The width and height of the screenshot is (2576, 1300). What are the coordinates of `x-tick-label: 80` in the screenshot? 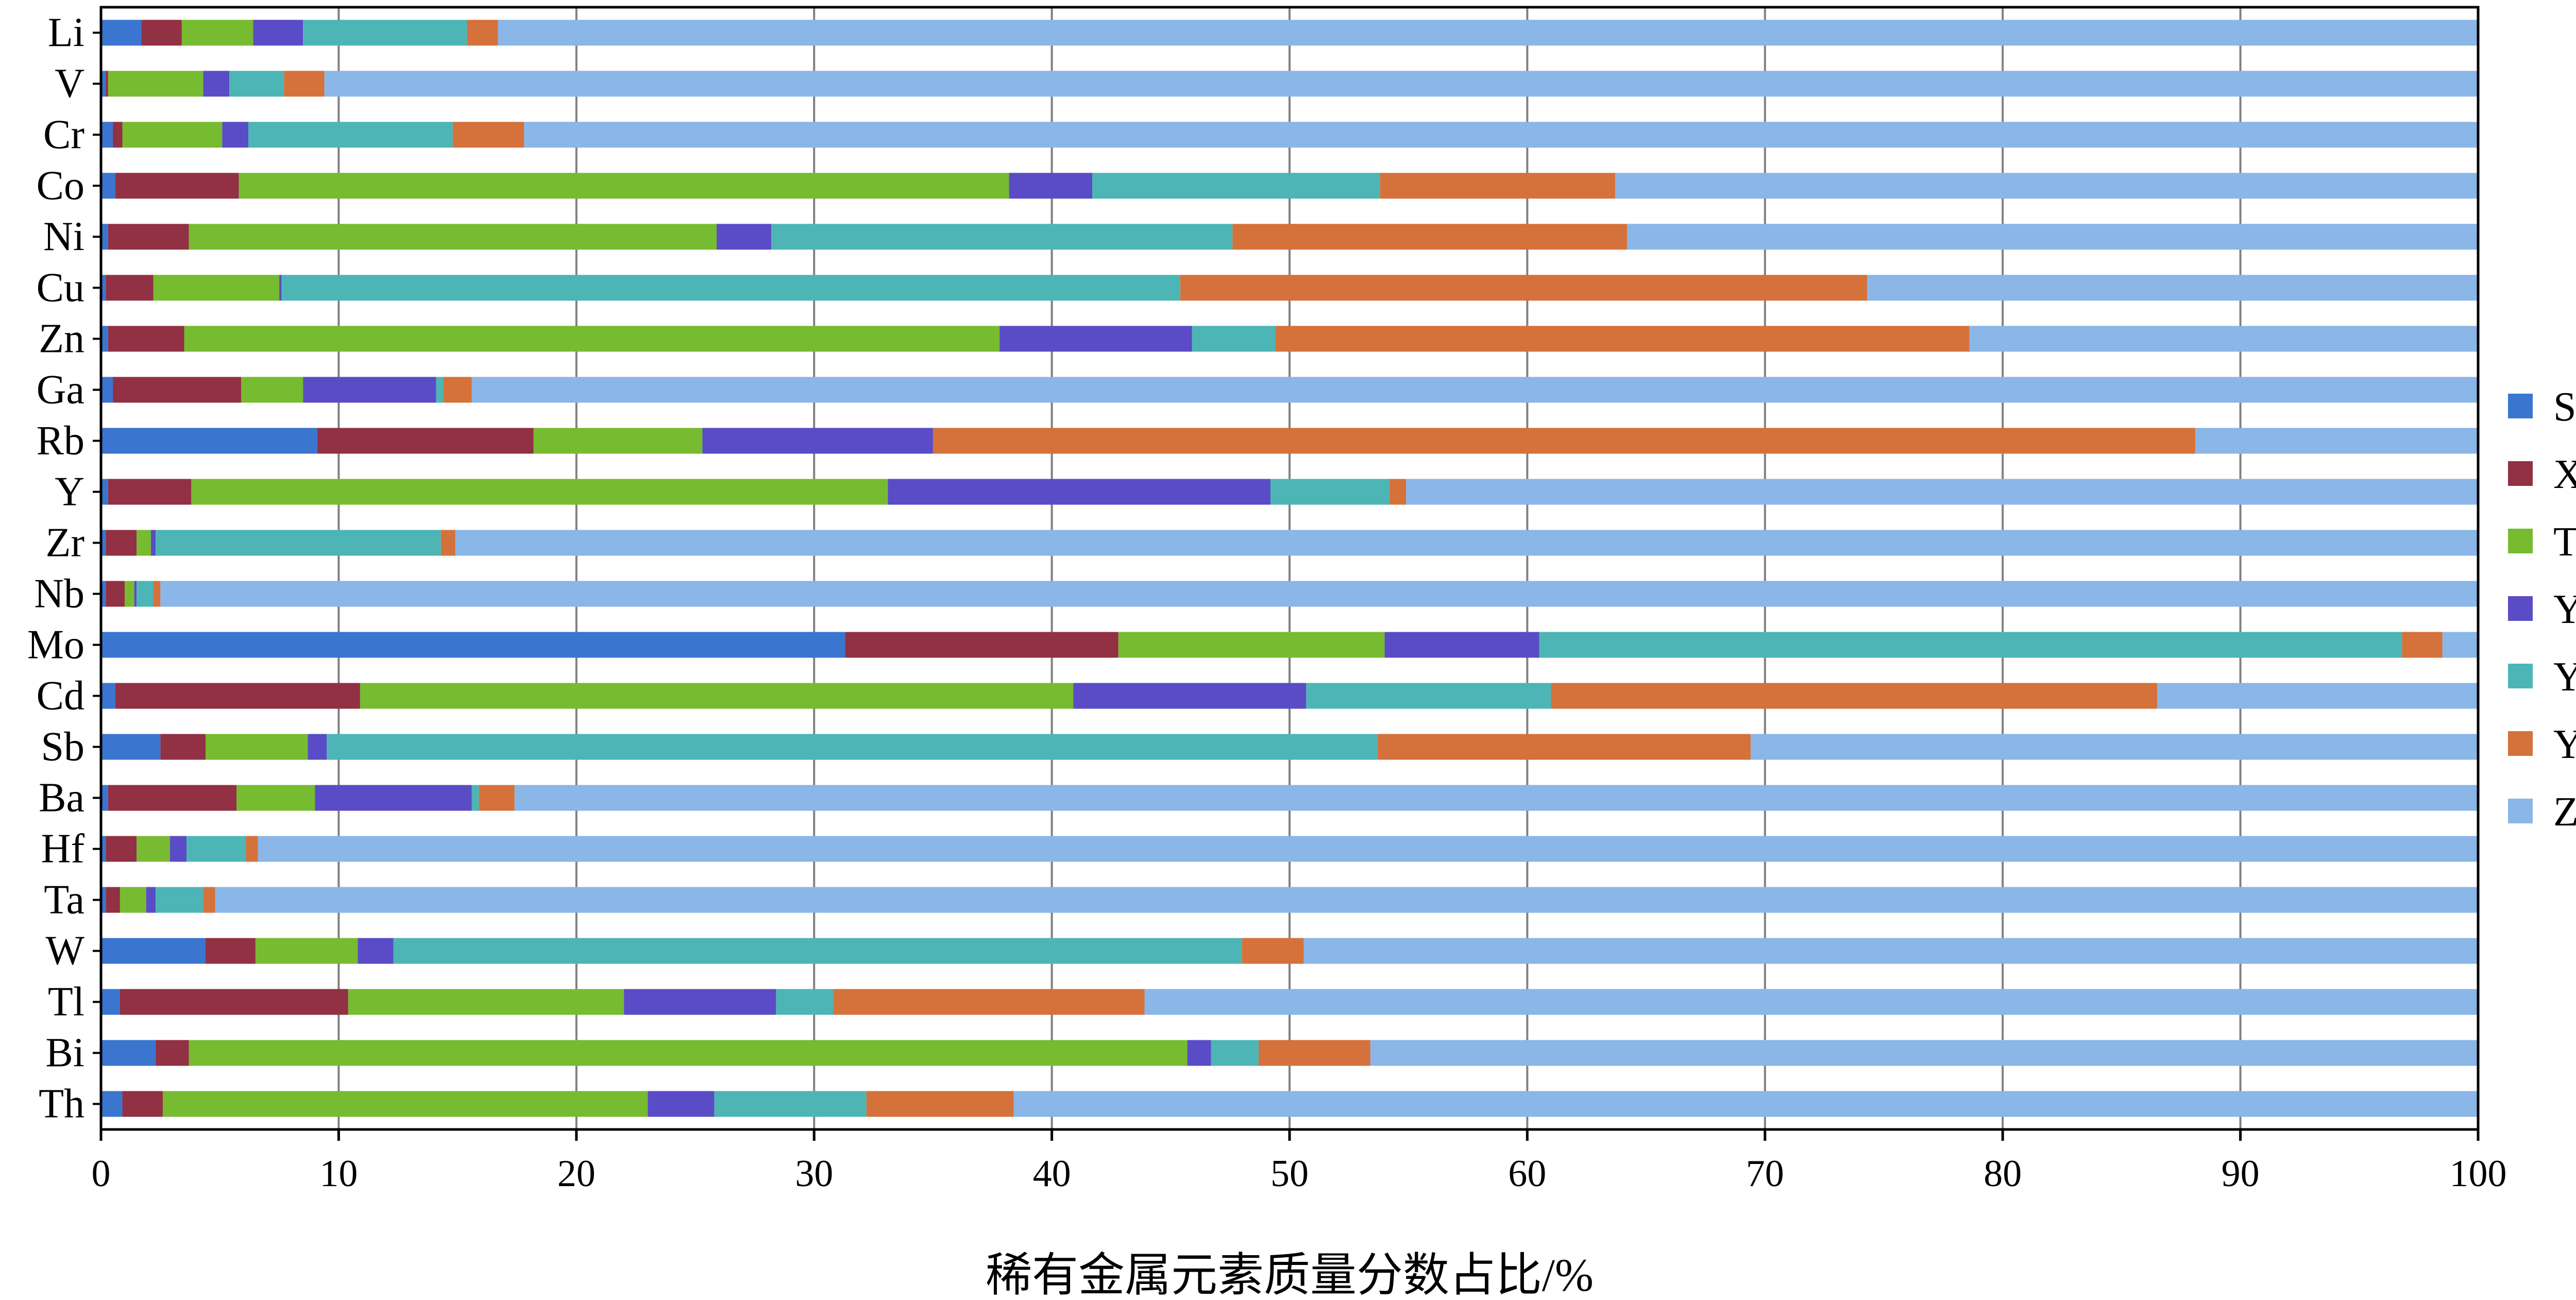 It's located at (2003, 1174).